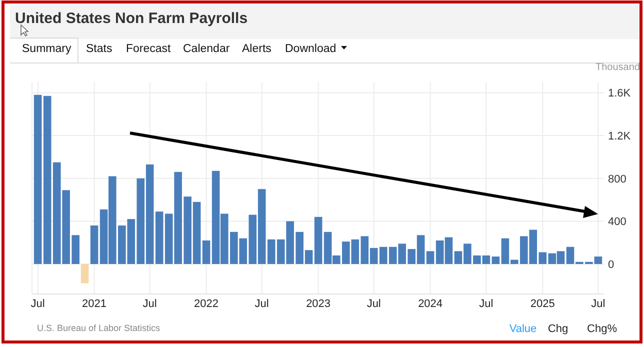  What do you see at coordinates (99, 49) in the screenshot?
I see `text: Stats` at bounding box center [99, 49].